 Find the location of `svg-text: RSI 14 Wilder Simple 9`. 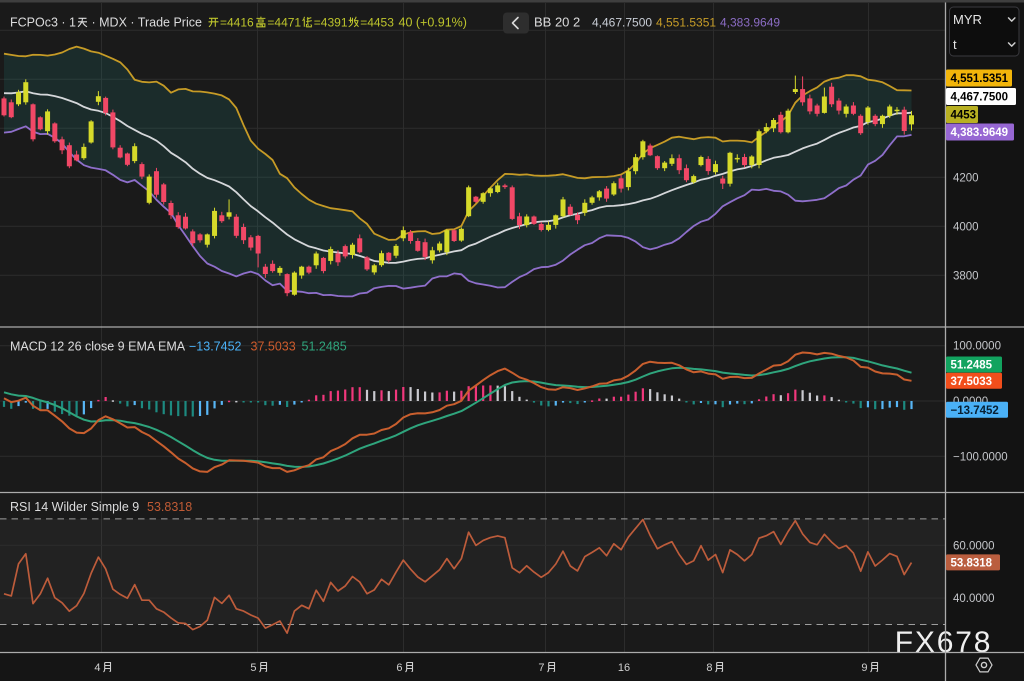

svg-text: RSI 14 Wilder Simple 9 is located at coordinates (74, 507).